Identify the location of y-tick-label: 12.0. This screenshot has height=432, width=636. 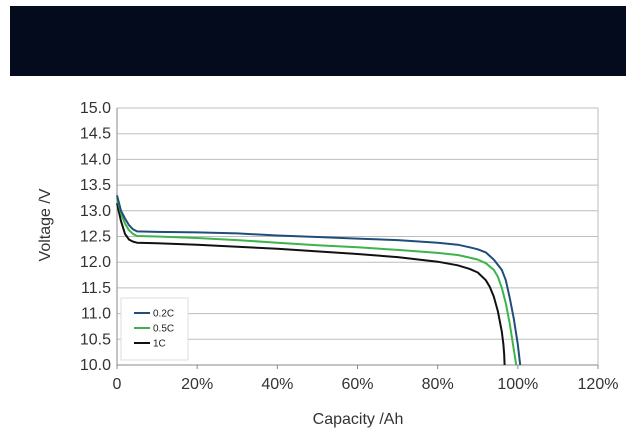
(95, 262).